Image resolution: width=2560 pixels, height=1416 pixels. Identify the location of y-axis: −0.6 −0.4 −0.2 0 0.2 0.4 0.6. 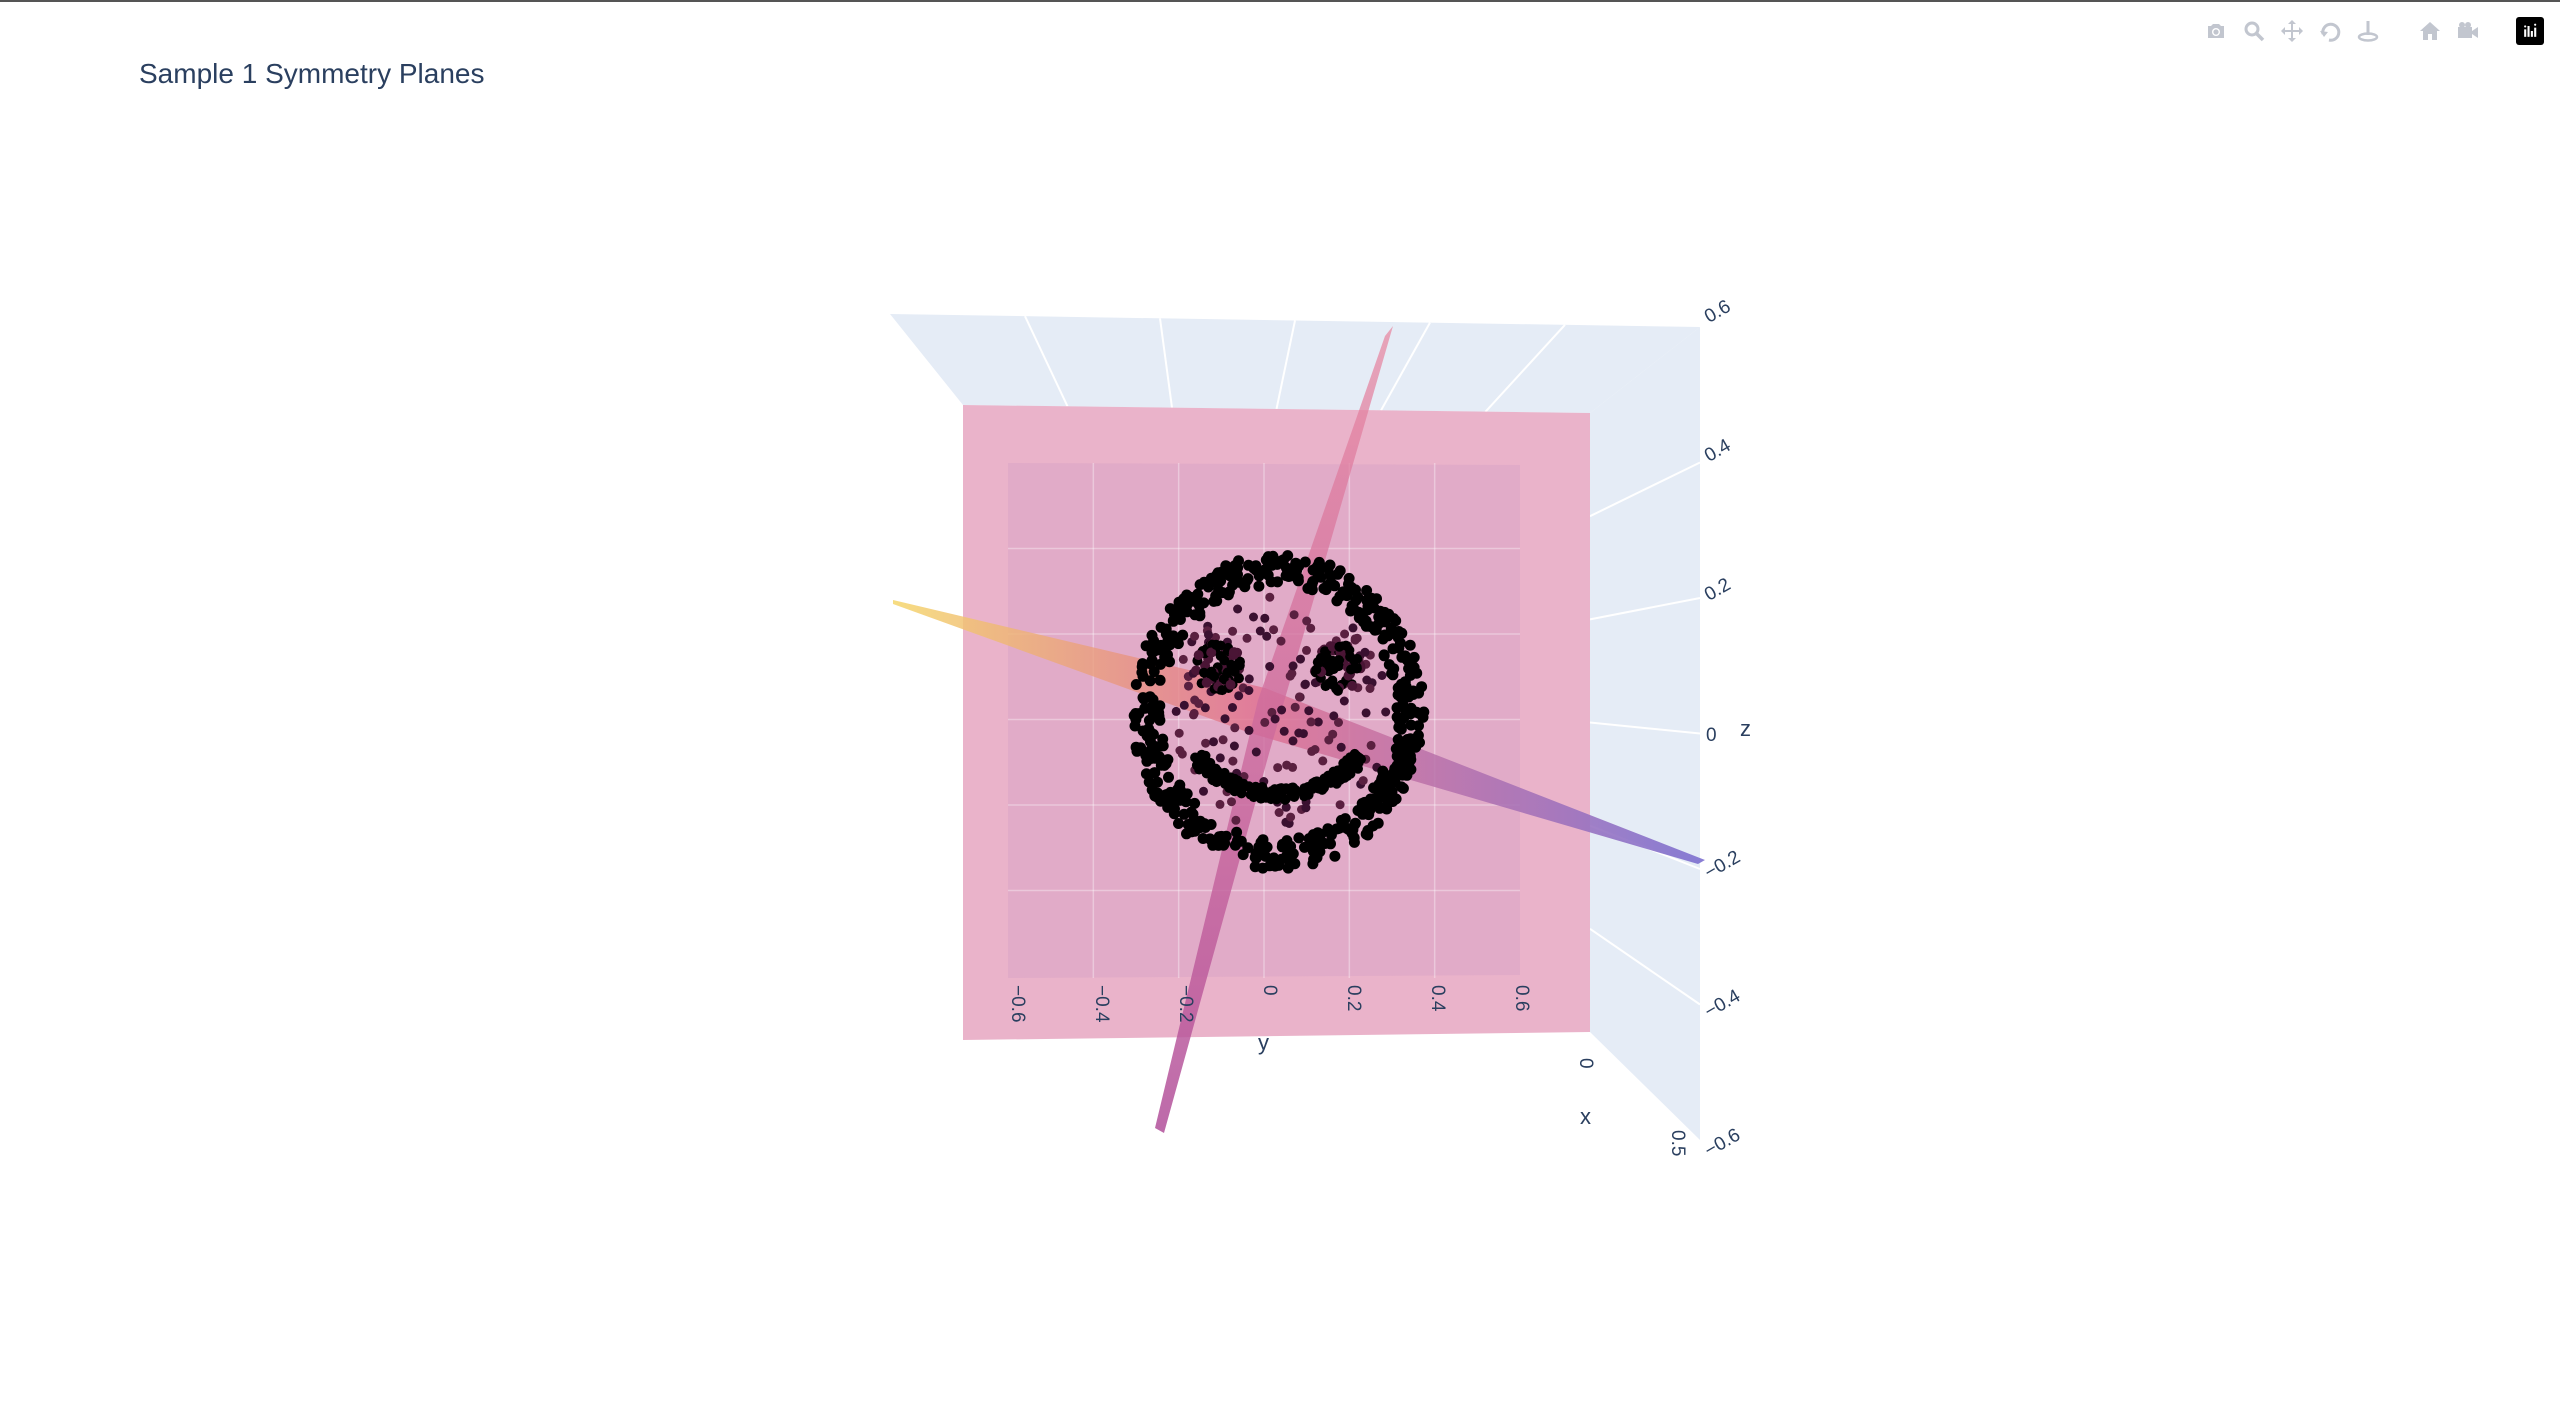
(1269, 1004).